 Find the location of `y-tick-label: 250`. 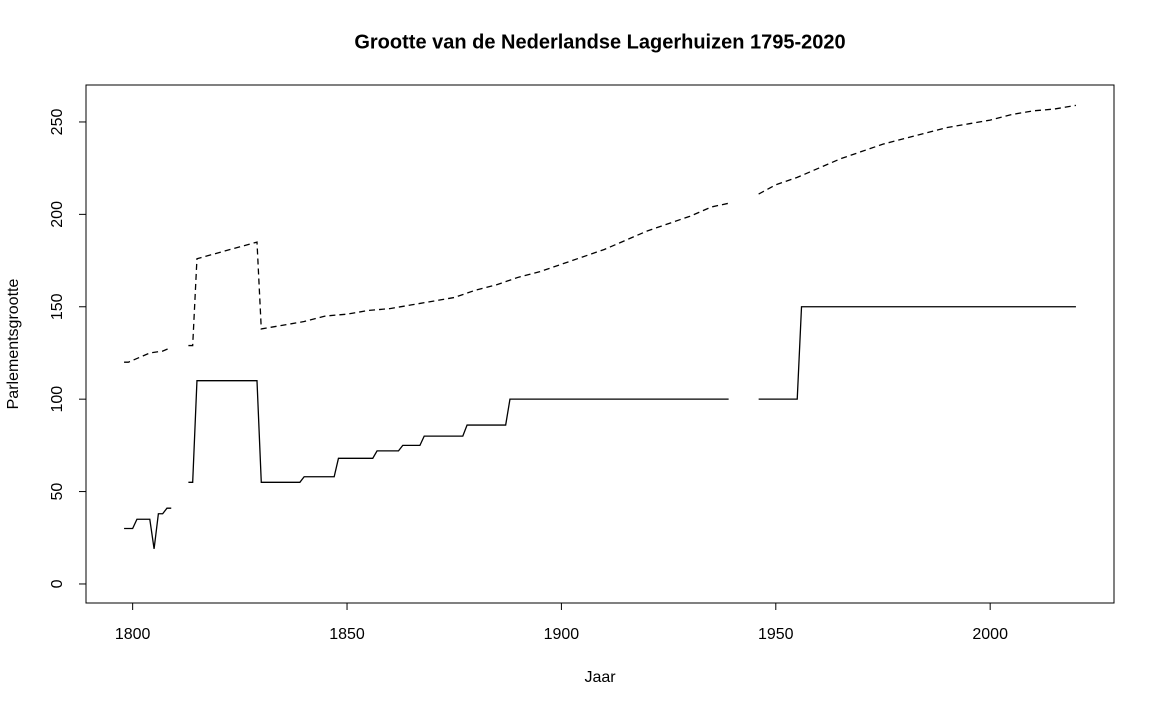

y-tick-label: 250 is located at coordinates (57, 122).